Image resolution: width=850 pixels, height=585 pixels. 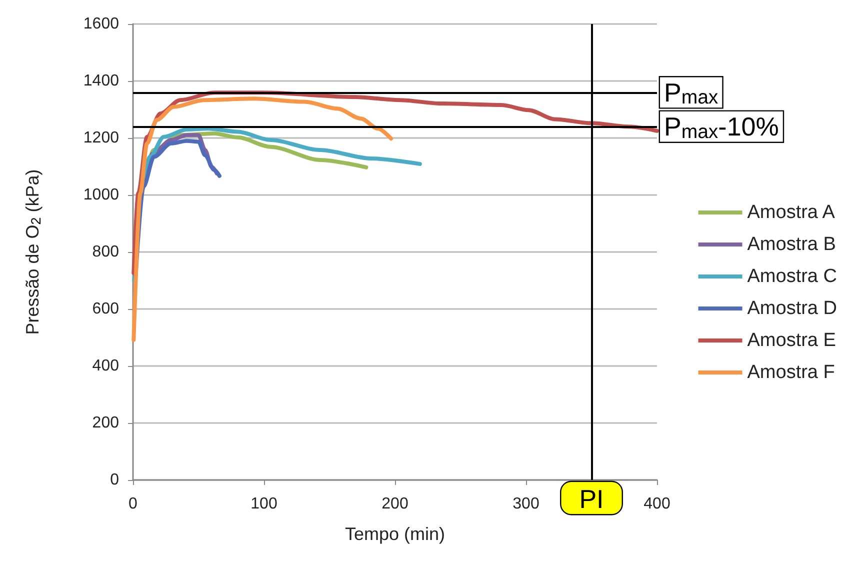 I want to click on y-tick-label: 0, so click(x=115, y=480).